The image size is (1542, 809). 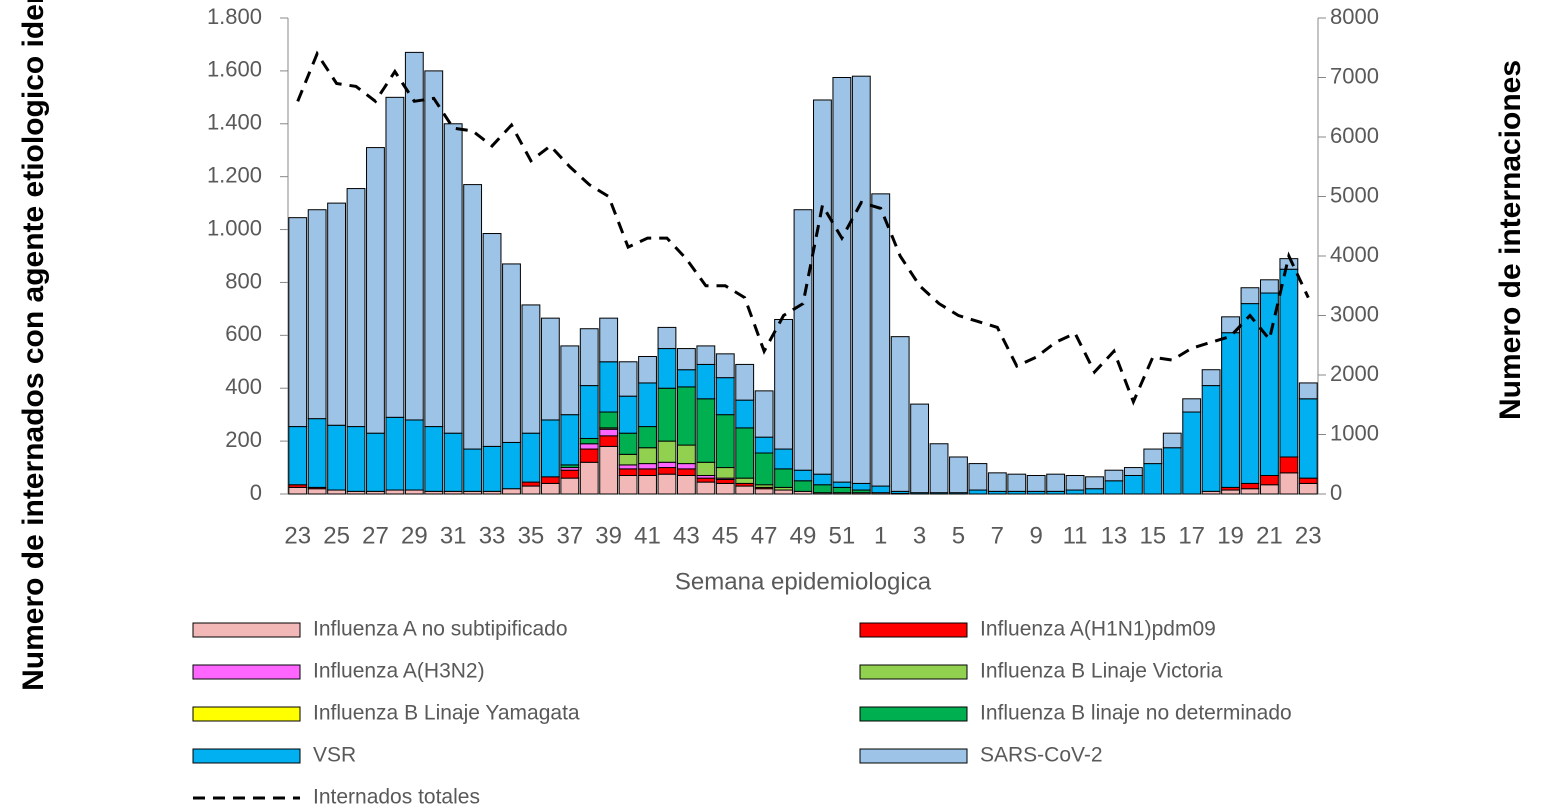 I want to click on x-tick-label: 27, so click(x=375, y=535).